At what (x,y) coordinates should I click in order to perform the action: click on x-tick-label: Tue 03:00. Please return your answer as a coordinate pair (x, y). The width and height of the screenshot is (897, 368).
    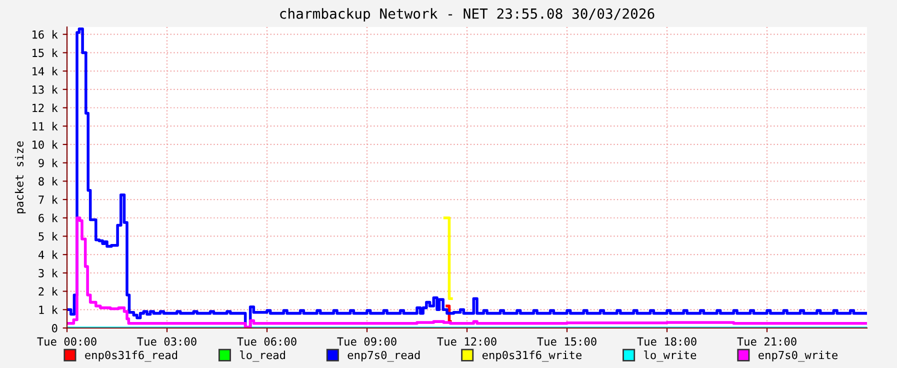
    Looking at the image, I should click on (166, 341).